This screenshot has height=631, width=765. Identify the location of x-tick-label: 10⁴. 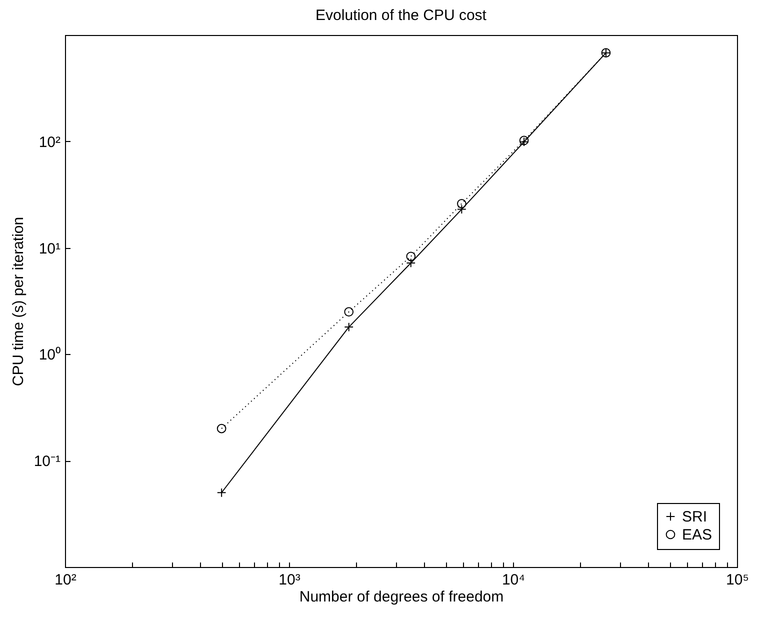
(514, 580).